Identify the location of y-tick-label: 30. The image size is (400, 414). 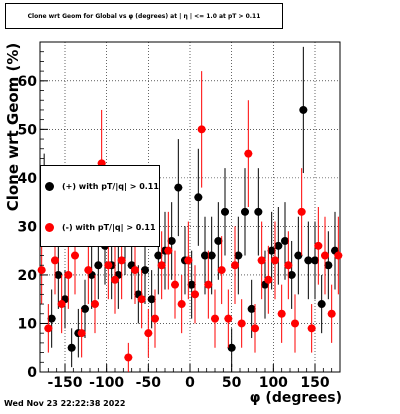
(28, 227).